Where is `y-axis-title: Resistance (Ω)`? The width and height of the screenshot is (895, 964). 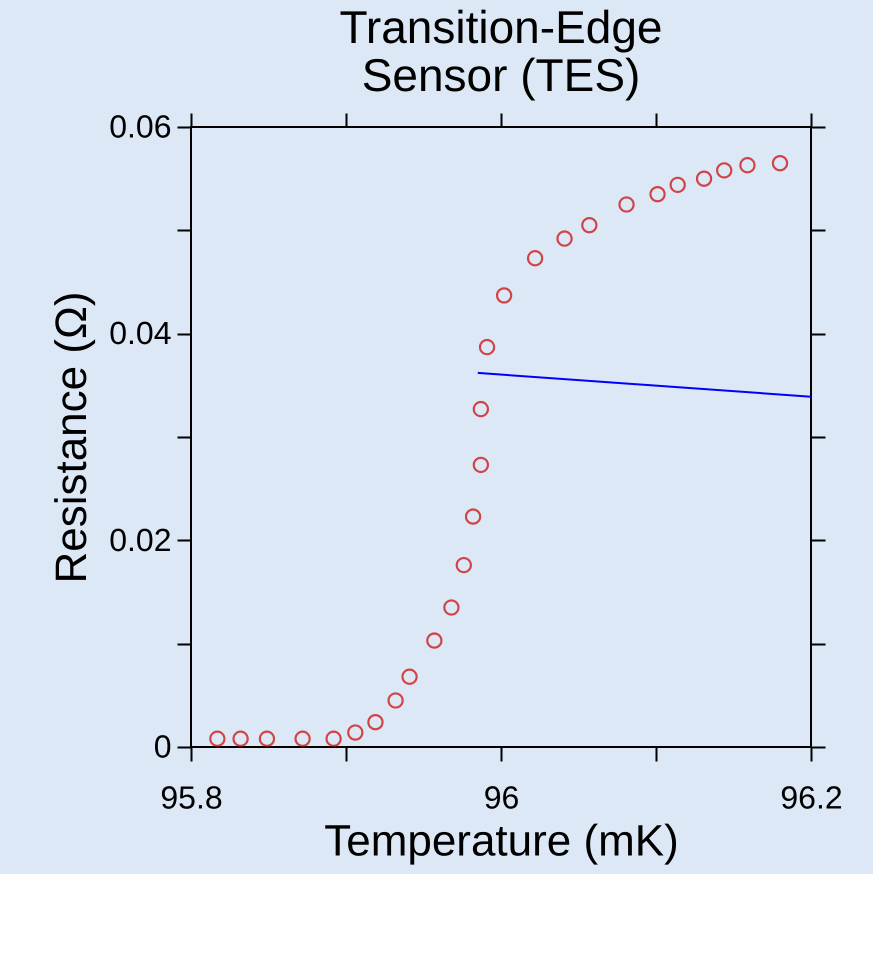 y-axis-title: Resistance (Ω) is located at coordinates (71, 437).